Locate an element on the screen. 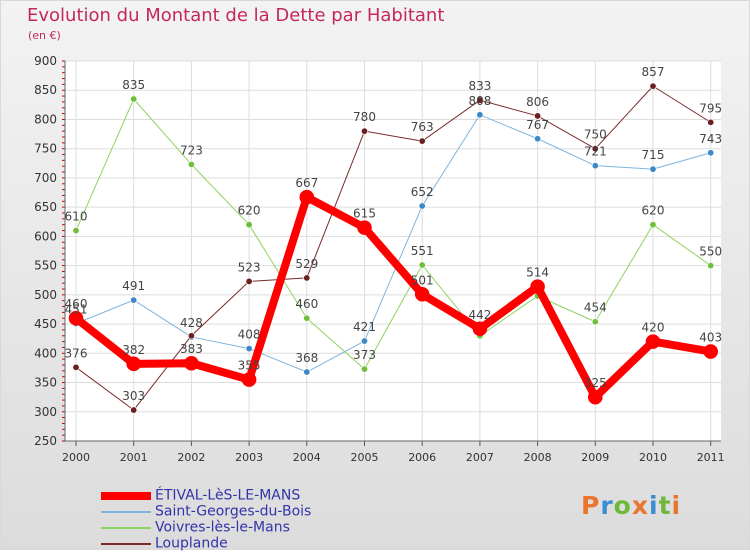 This screenshot has height=552, width=750. data-label-etival-les-le-mans: 501 is located at coordinates (422, 280).